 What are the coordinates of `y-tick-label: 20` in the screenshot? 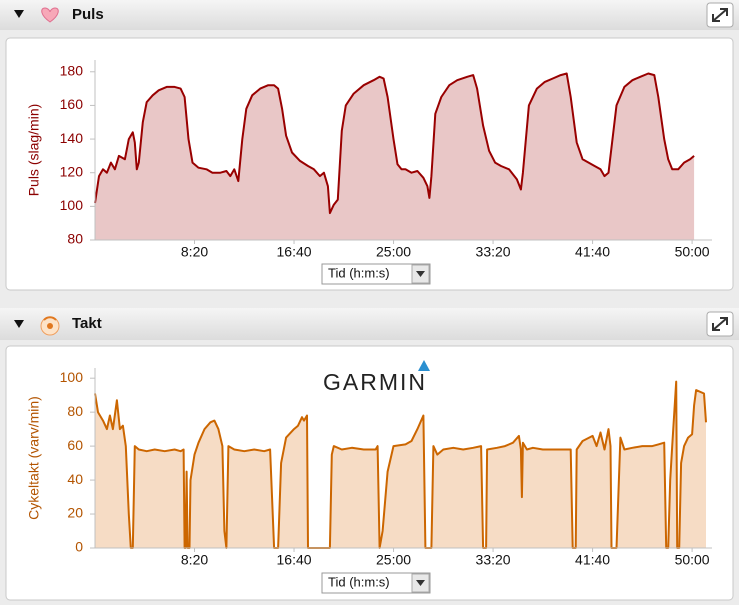 It's located at (75, 513).